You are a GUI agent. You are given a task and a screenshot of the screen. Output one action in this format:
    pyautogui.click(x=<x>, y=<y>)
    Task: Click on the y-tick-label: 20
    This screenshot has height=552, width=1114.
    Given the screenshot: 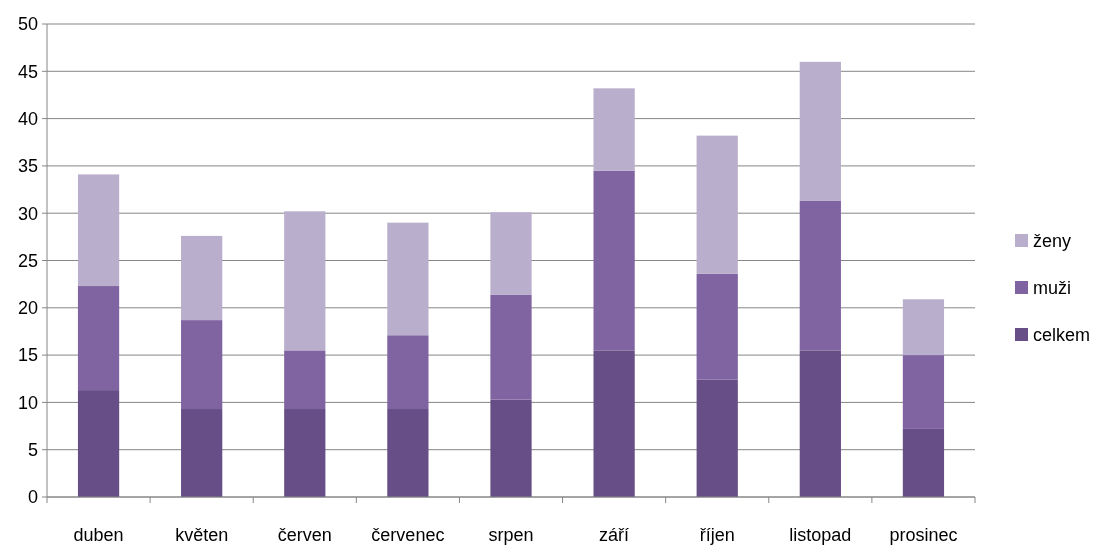 What is the action you would take?
    pyautogui.click(x=27, y=308)
    